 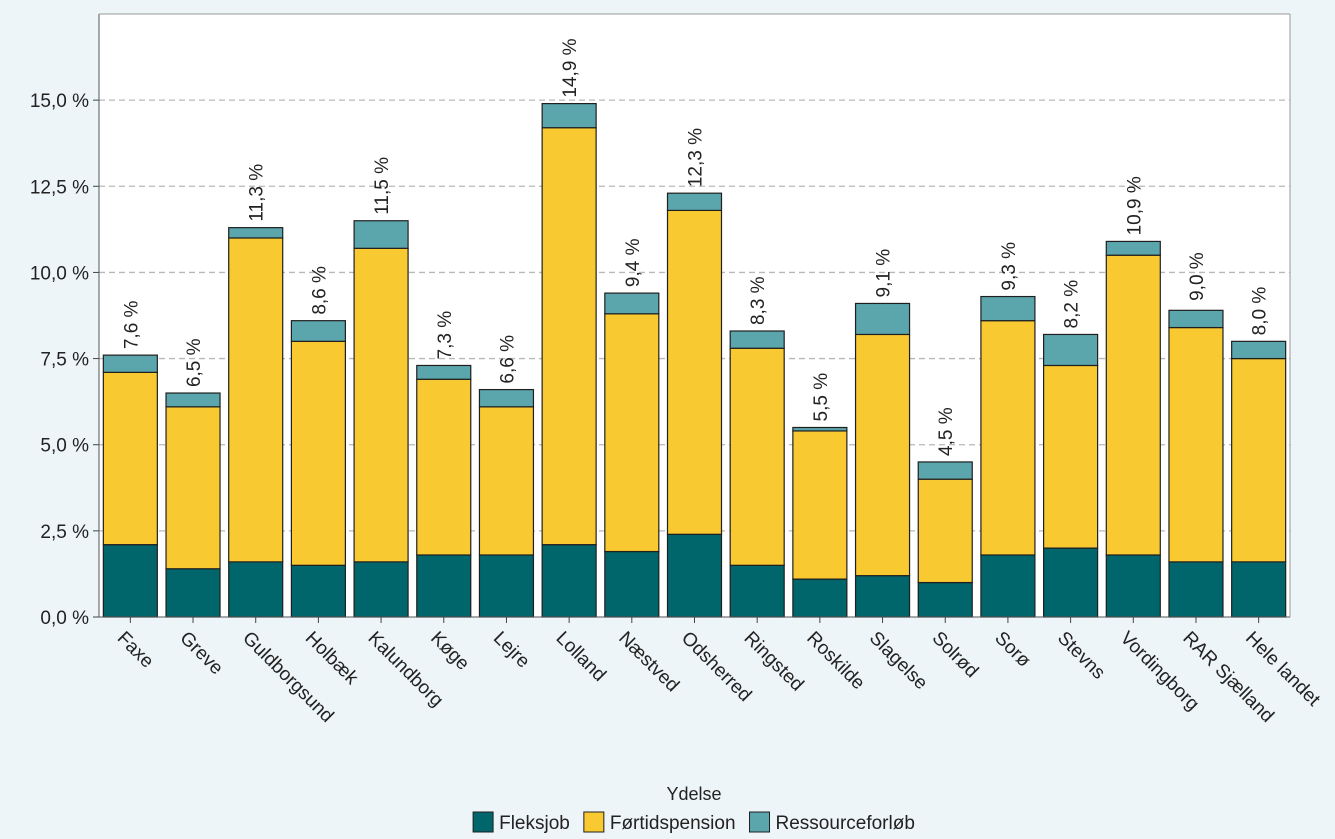 What do you see at coordinates (835, 661) in the screenshot?
I see `x-category-label: Roskilde` at bounding box center [835, 661].